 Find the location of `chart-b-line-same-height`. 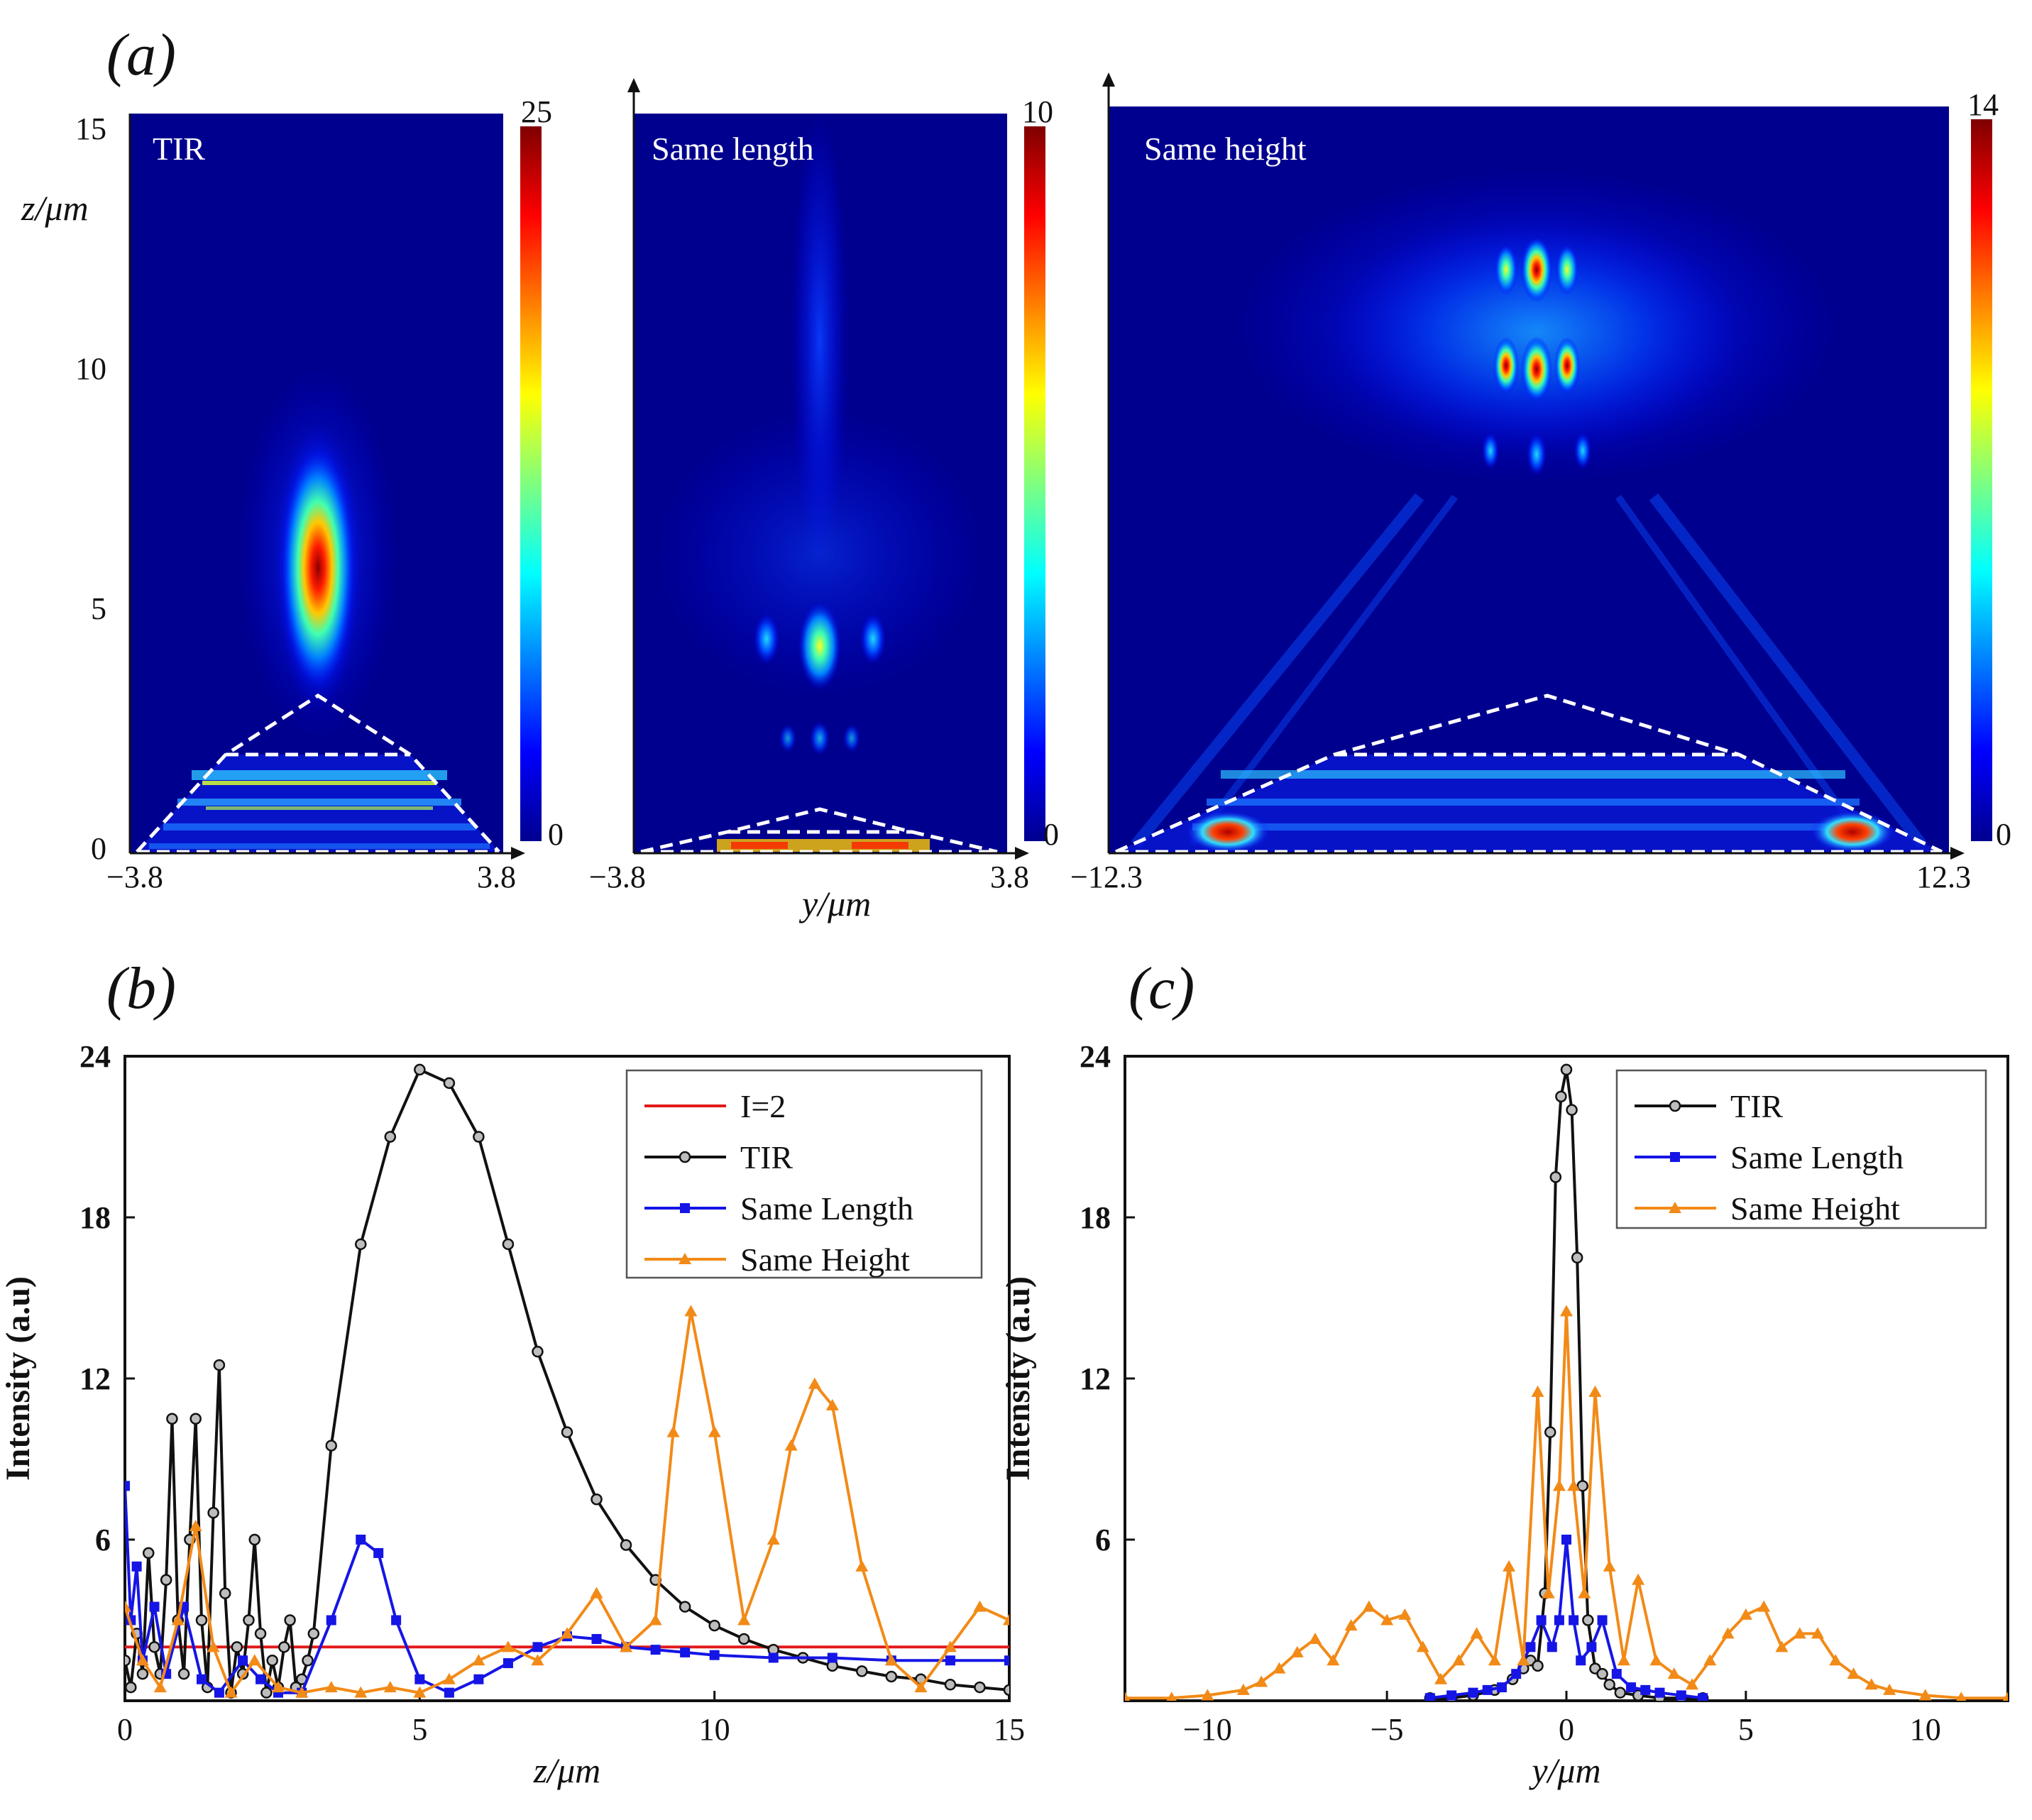

chart-b-line-same-height is located at coordinates (567, 1502).